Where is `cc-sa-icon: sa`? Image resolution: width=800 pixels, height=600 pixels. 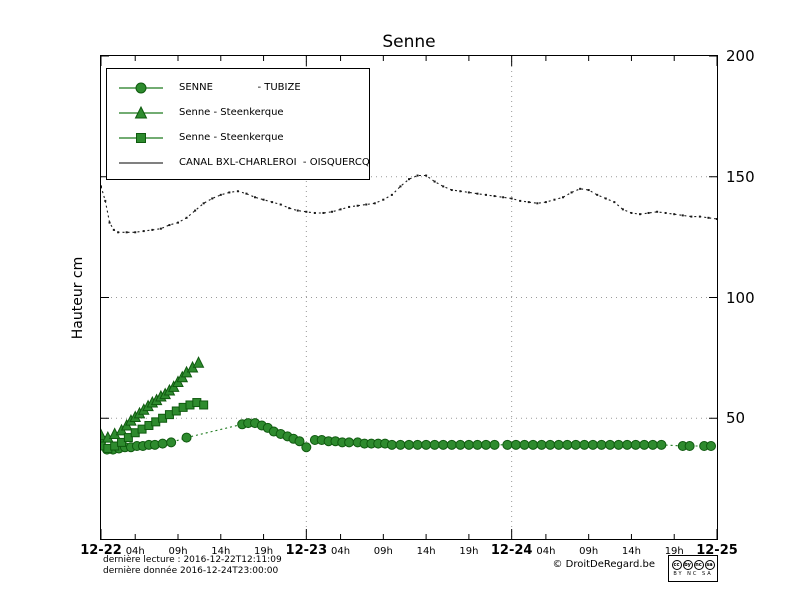
cc-sa-icon: sa is located at coordinates (709, 565).